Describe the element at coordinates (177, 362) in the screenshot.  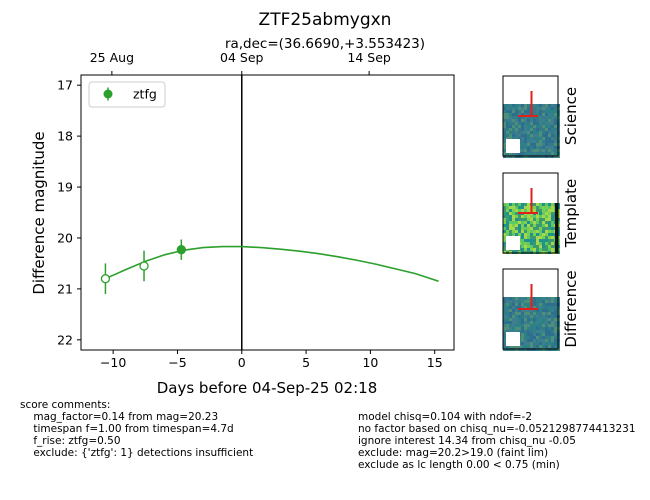
I see `x-tick-label: −5` at that location.